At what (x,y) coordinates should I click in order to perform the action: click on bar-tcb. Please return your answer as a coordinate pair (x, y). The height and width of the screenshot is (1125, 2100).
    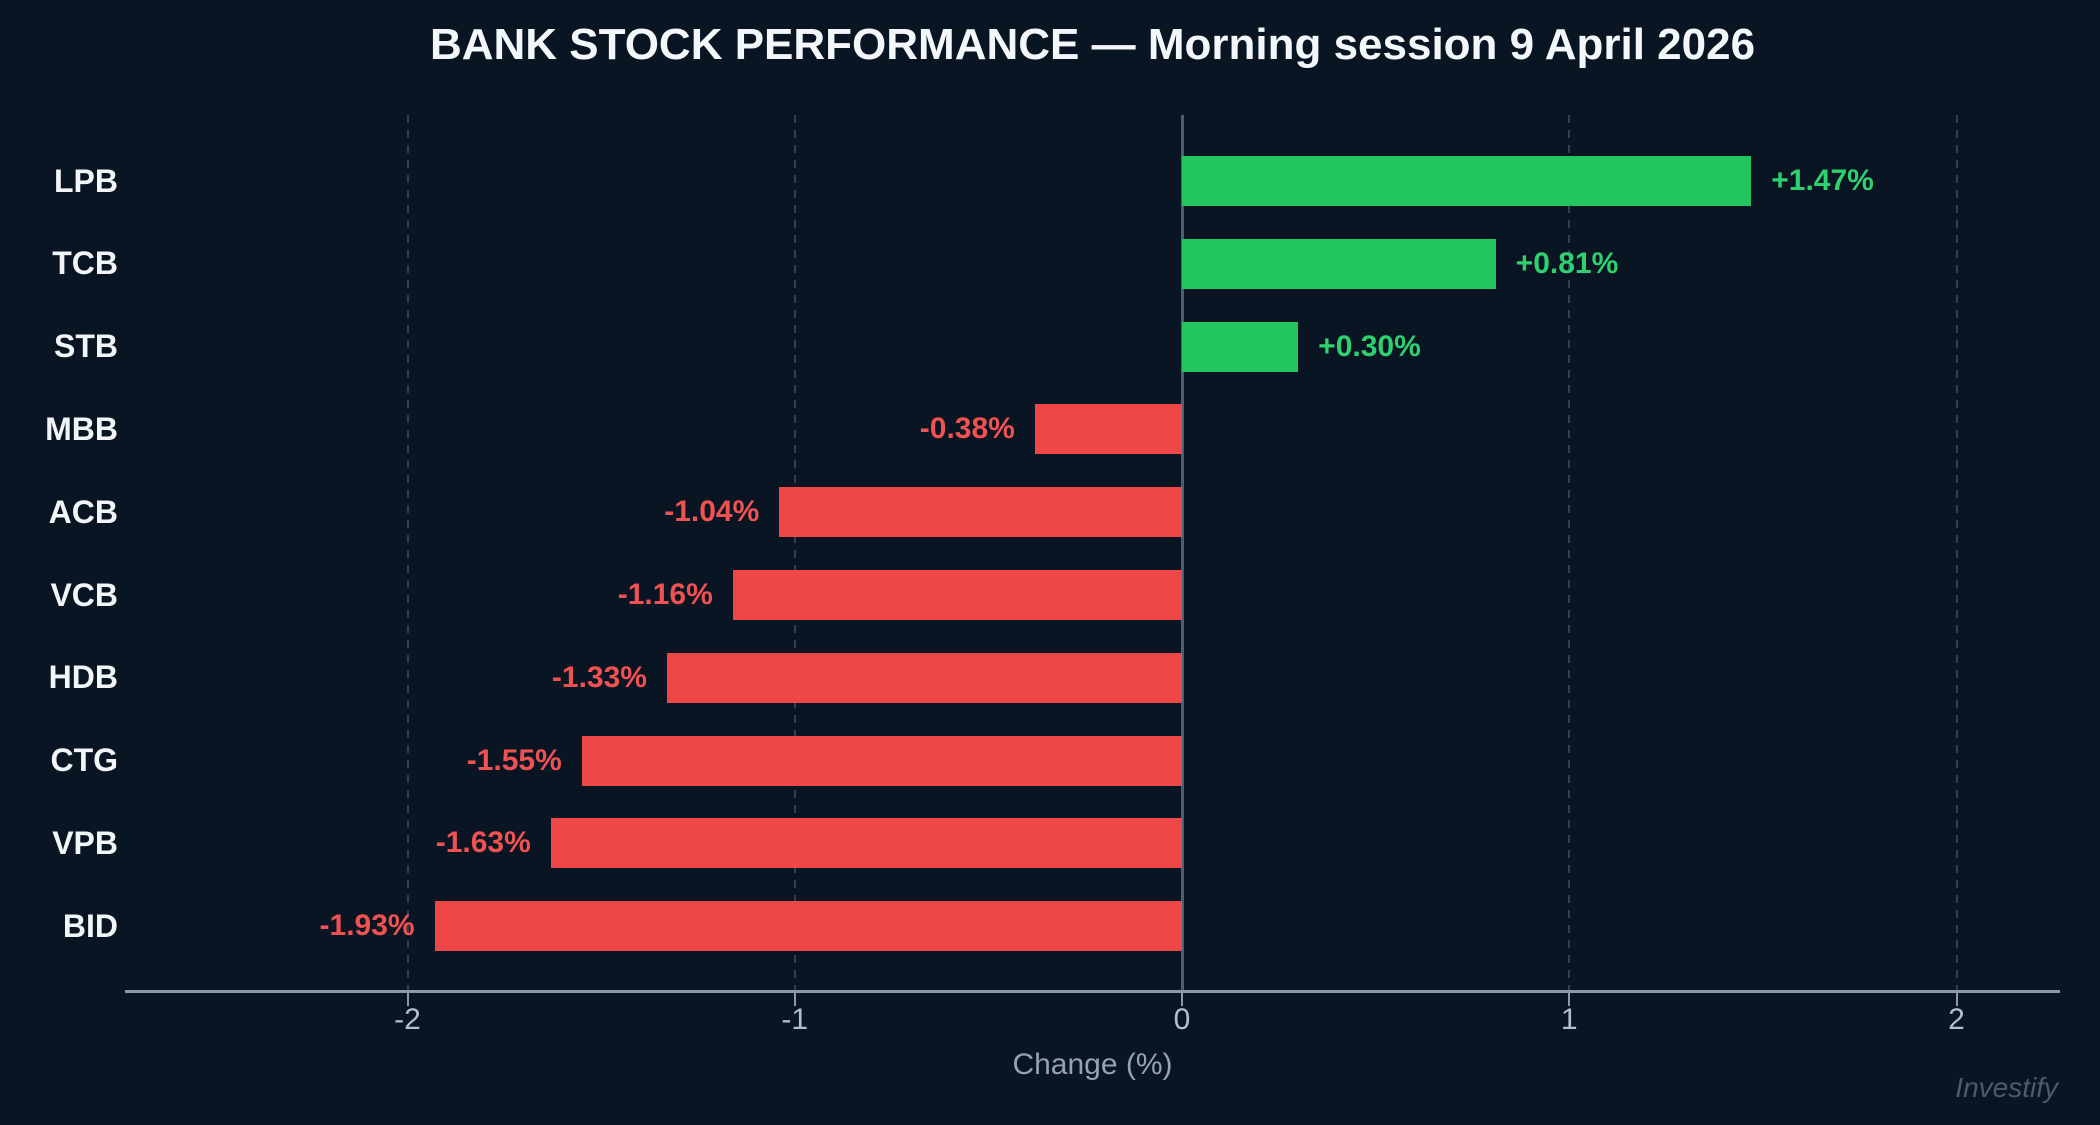
    Looking at the image, I should click on (1339, 263).